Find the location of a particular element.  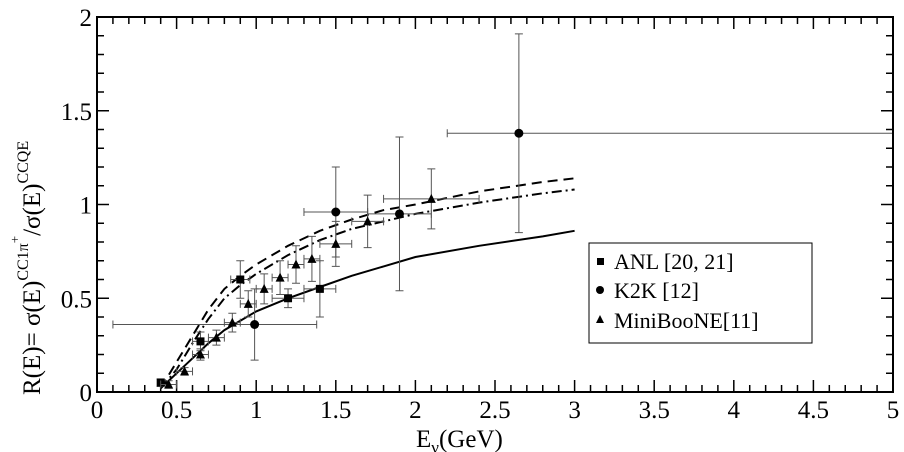

x-tick-label: 1 is located at coordinates (256, 410).